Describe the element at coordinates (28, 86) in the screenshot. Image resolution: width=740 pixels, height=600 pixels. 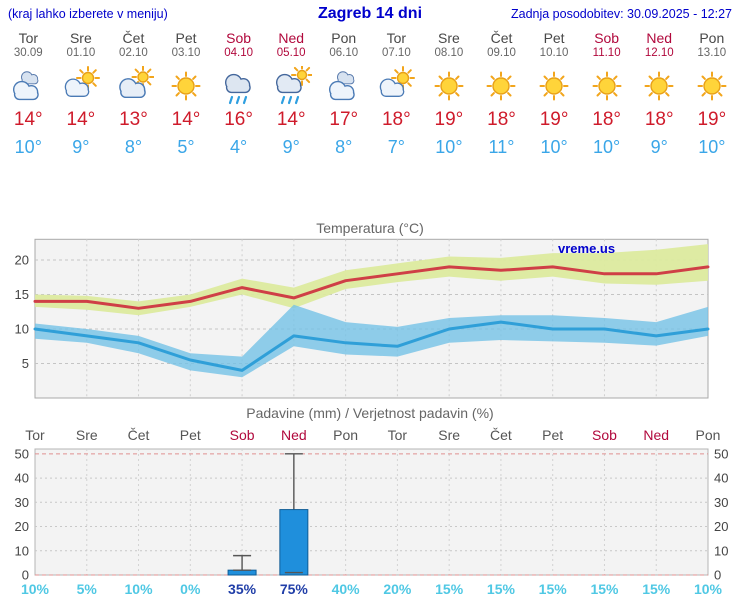
I see `cloudy-icon` at that location.